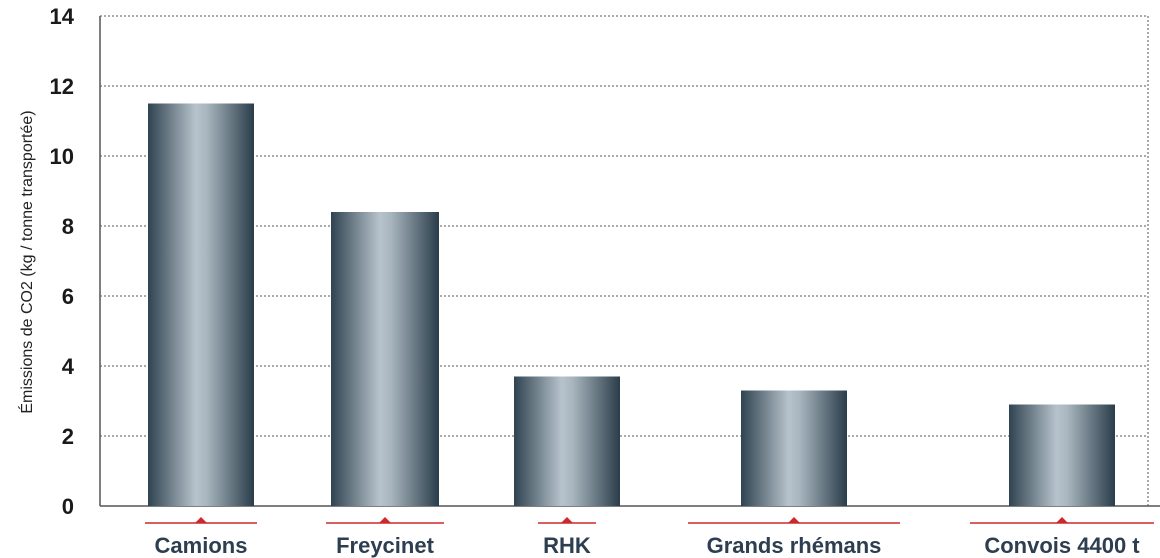 The width and height of the screenshot is (1160, 558). Describe the element at coordinates (649, 520) in the screenshot. I see `category-markers` at that location.